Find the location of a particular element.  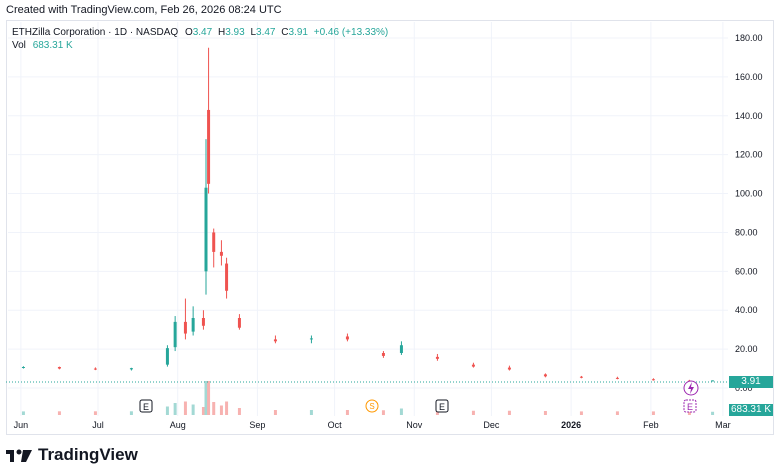

time-tick-label: Aug is located at coordinates (178, 425).